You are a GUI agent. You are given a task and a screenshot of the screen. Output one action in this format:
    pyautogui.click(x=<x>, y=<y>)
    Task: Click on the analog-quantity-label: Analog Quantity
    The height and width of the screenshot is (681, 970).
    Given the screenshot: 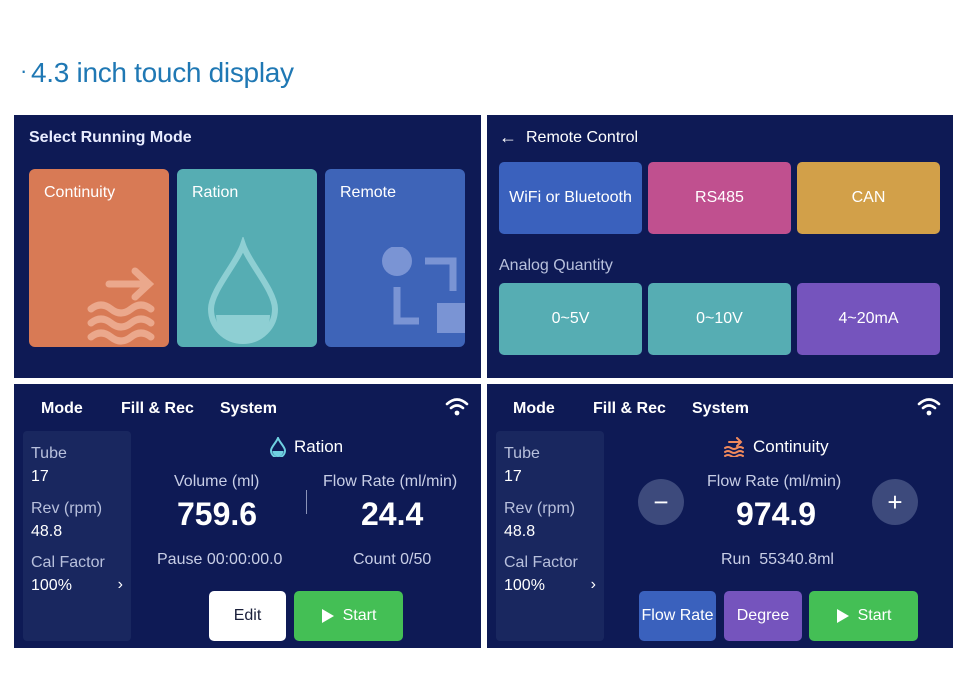 What is the action you would take?
    pyautogui.click(x=556, y=265)
    